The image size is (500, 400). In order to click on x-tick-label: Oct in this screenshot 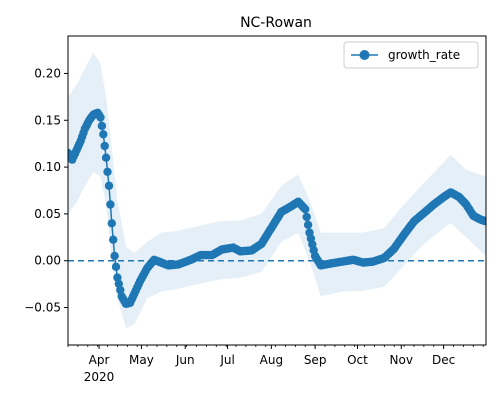, I will do `click(357, 360)`.